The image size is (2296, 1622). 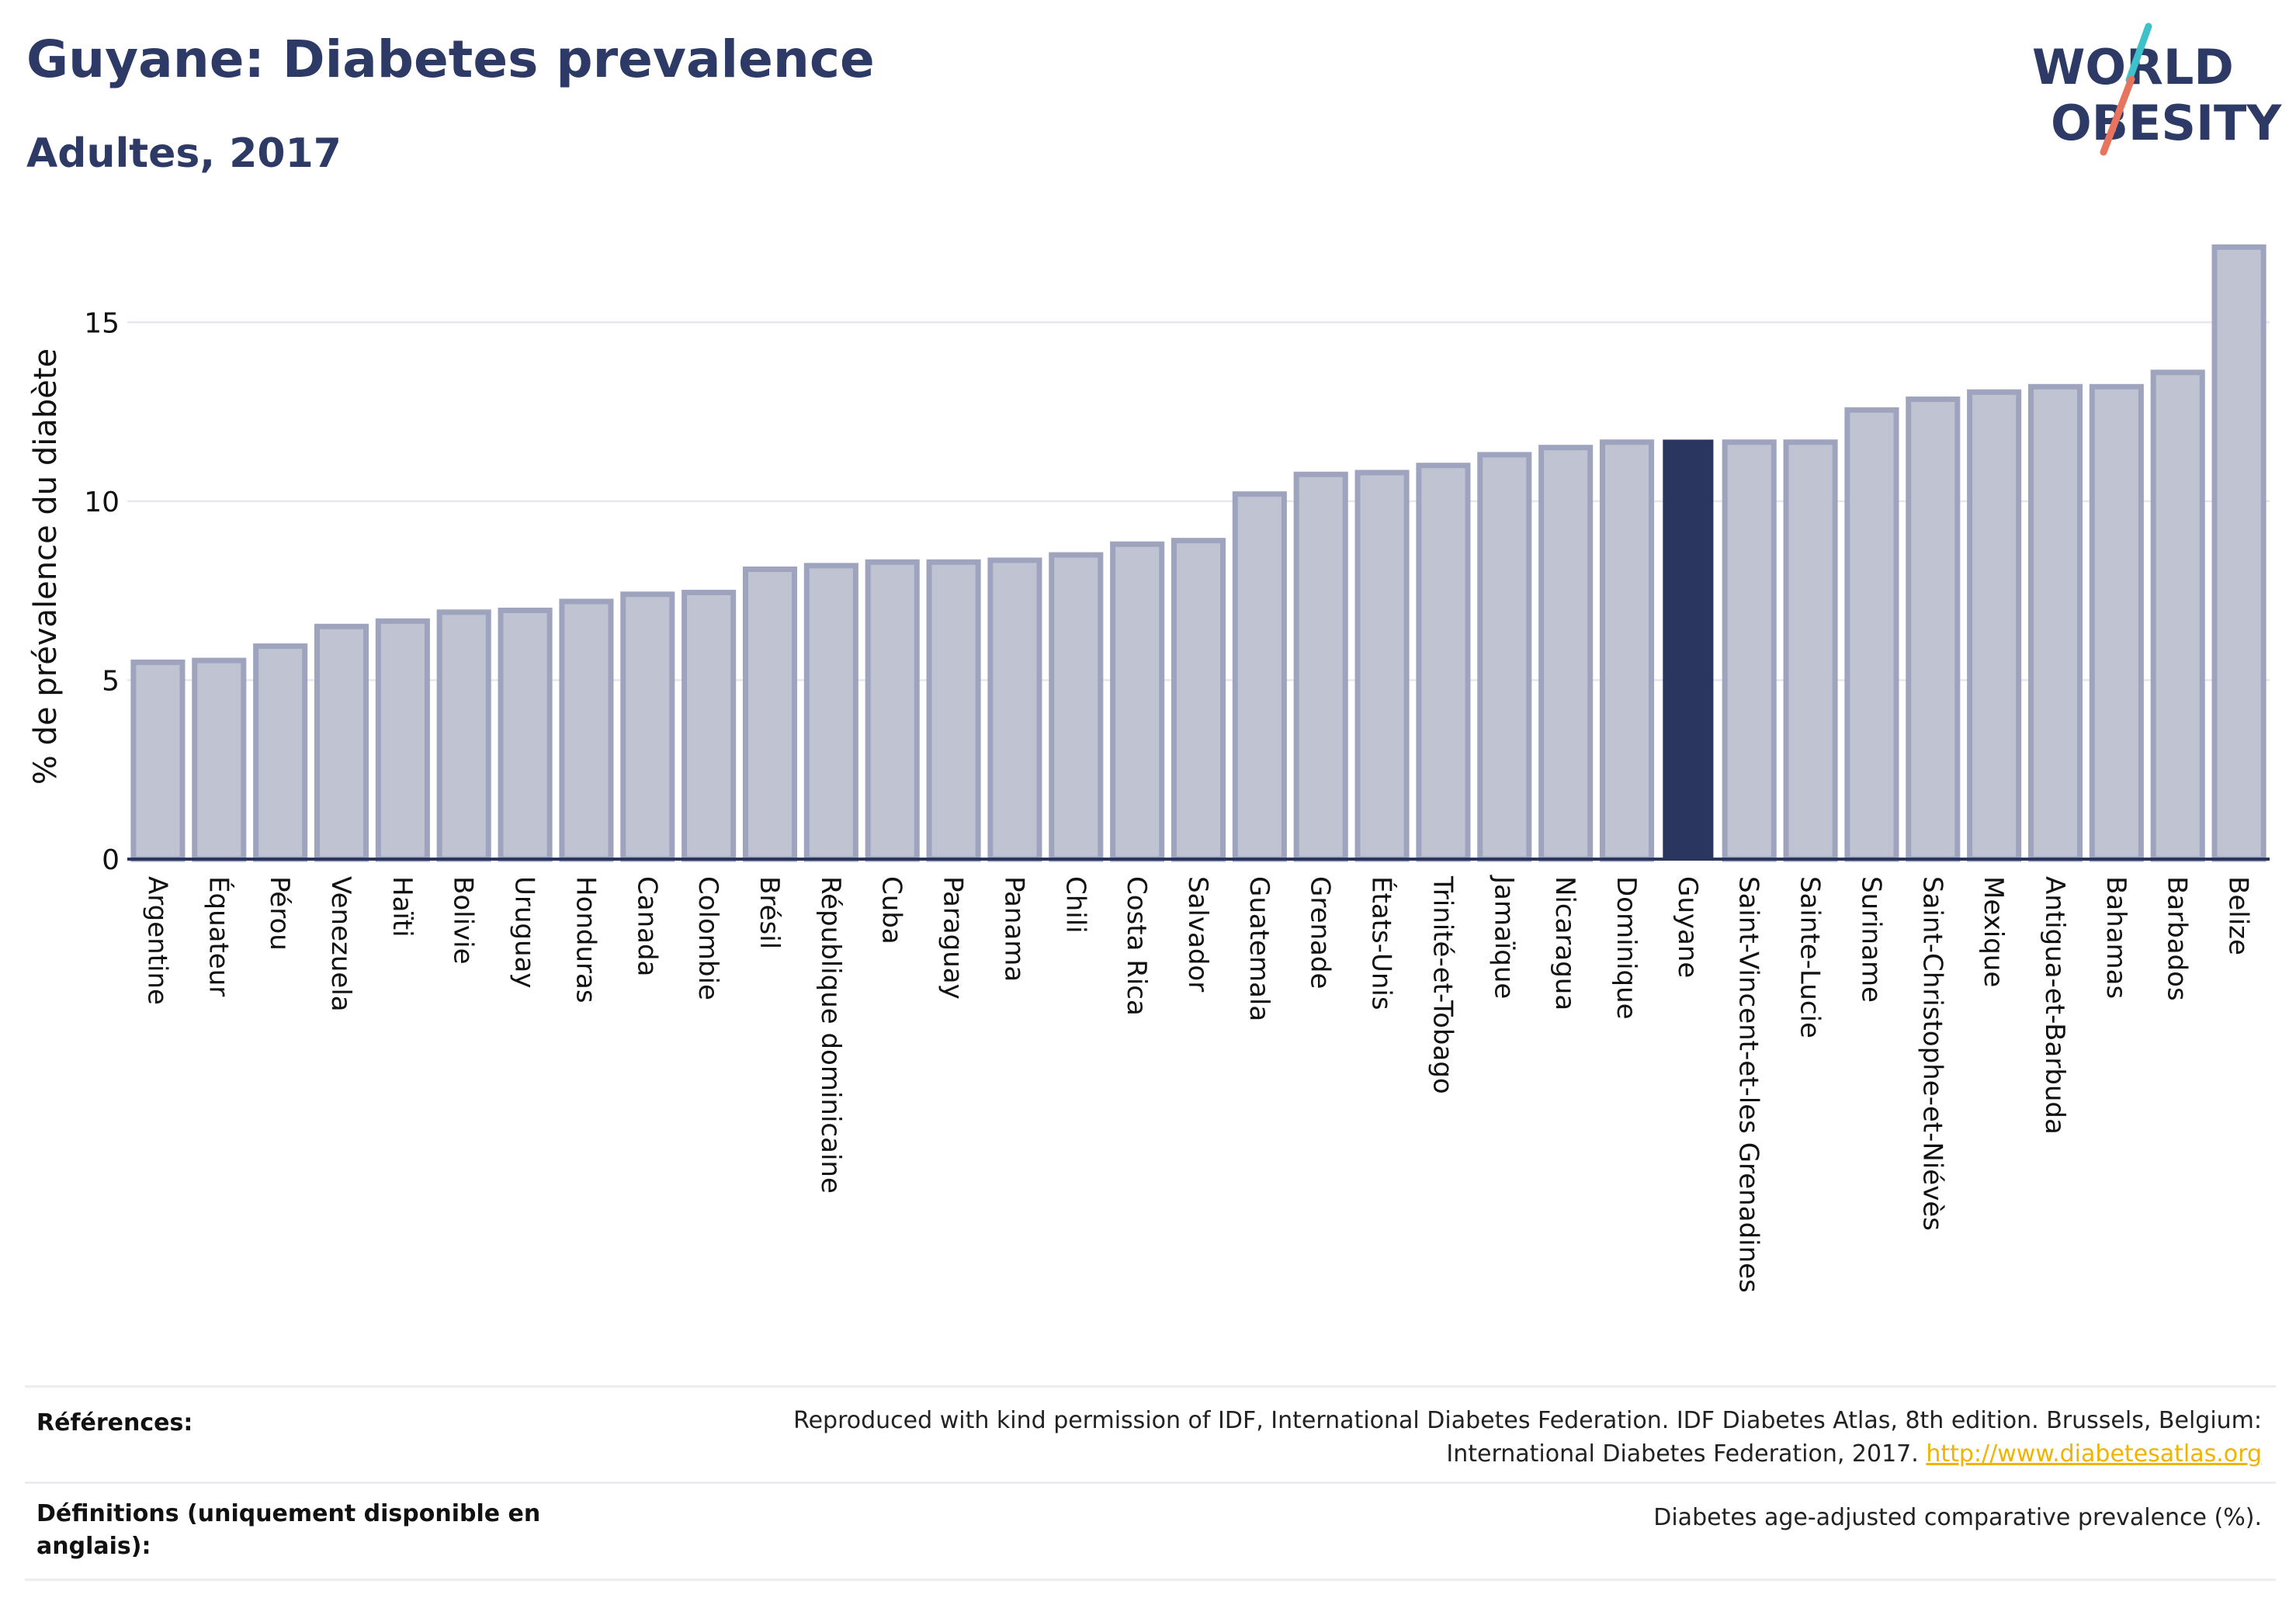 I want to click on x-tick-label: Jamaïque, so click(x=1503, y=937).